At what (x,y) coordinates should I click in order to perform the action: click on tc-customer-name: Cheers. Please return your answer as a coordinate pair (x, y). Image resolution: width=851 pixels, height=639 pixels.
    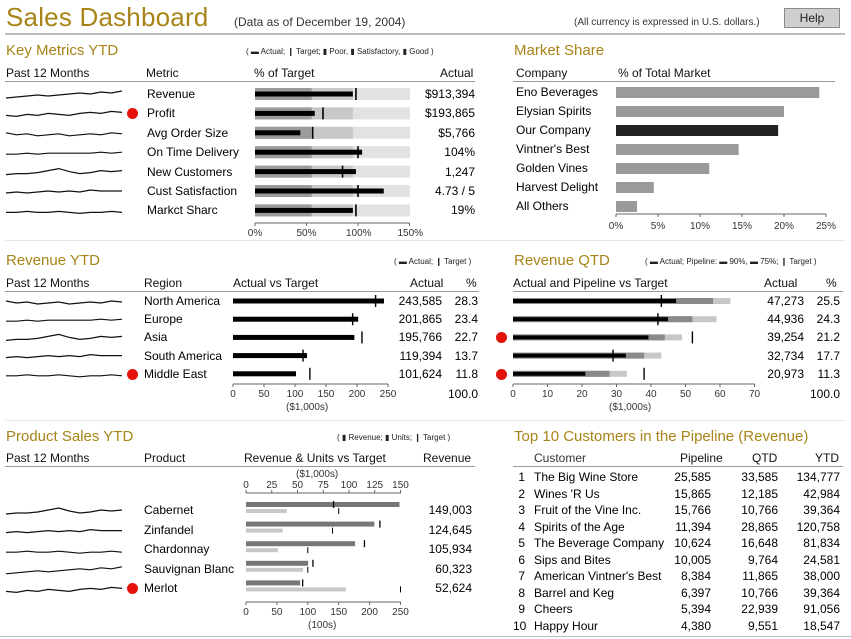
    Looking at the image, I should click on (553, 609).